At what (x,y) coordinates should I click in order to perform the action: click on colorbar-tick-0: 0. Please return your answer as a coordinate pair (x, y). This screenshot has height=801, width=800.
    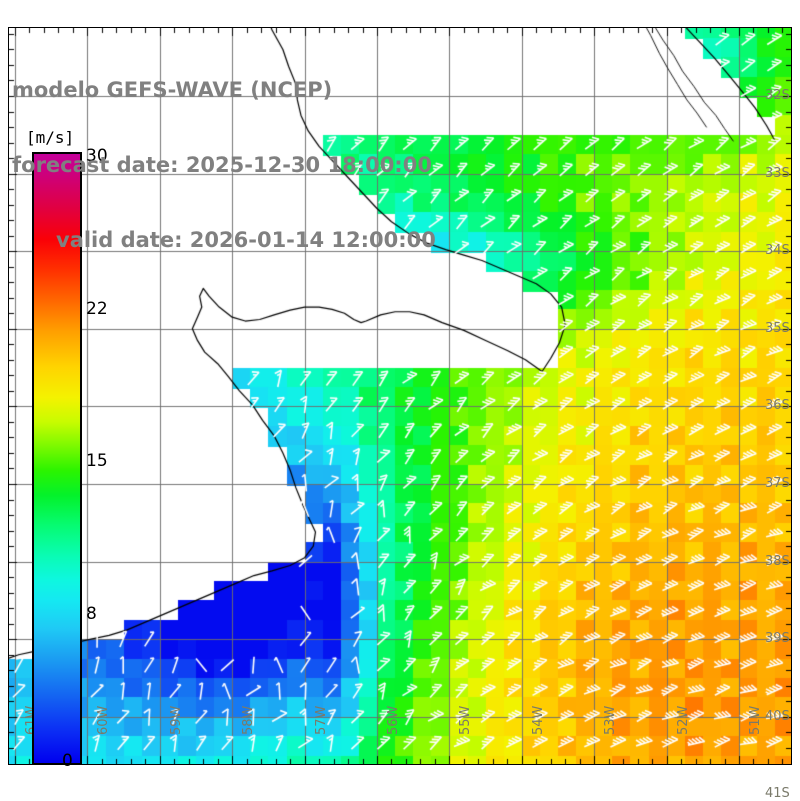
    Looking at the image, I should click on (67, 761).